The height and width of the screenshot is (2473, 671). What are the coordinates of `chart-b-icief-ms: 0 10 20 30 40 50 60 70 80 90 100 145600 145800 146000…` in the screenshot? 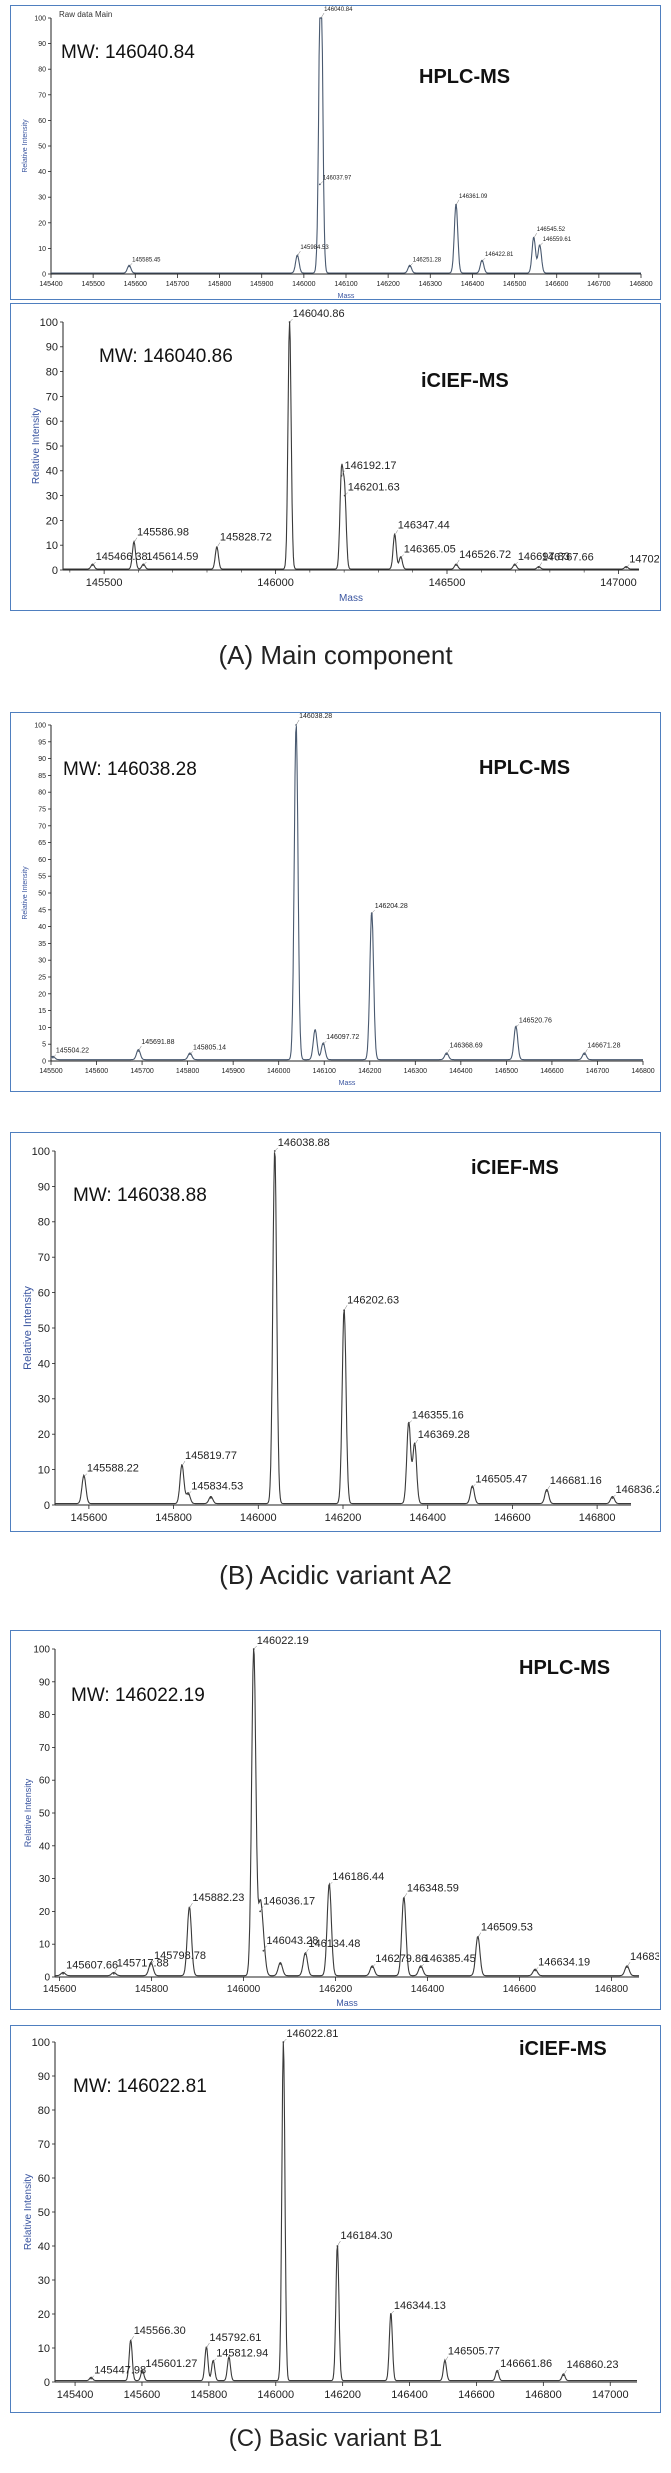 It's located at (340, 1330).